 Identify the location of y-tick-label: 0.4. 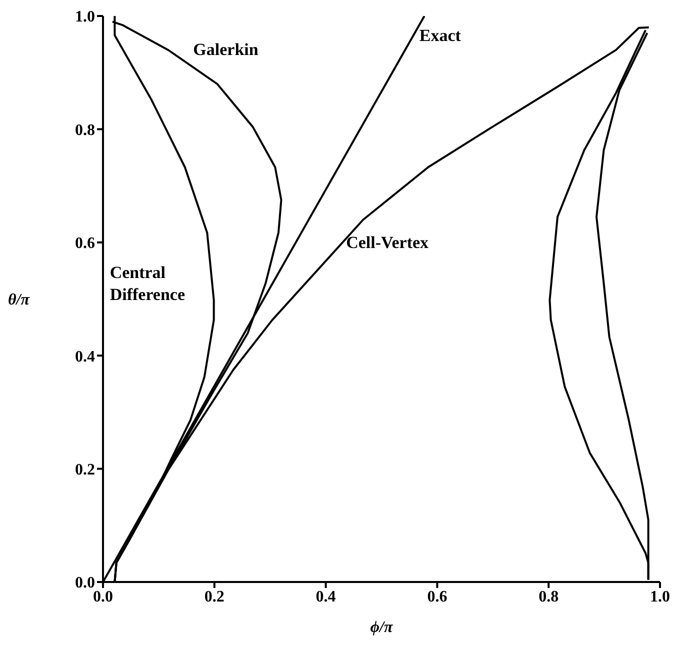
(85, 357).